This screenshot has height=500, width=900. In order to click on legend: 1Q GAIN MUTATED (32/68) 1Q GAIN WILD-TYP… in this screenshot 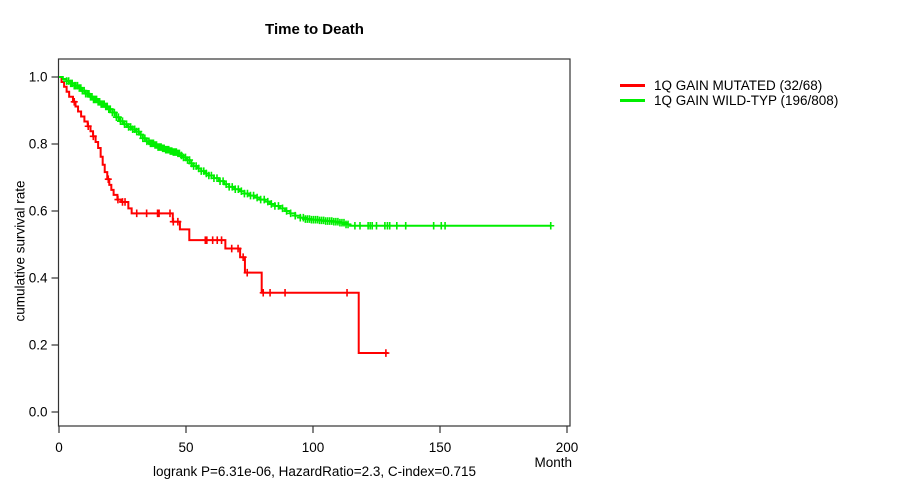, I will do `click(729, 93)`.